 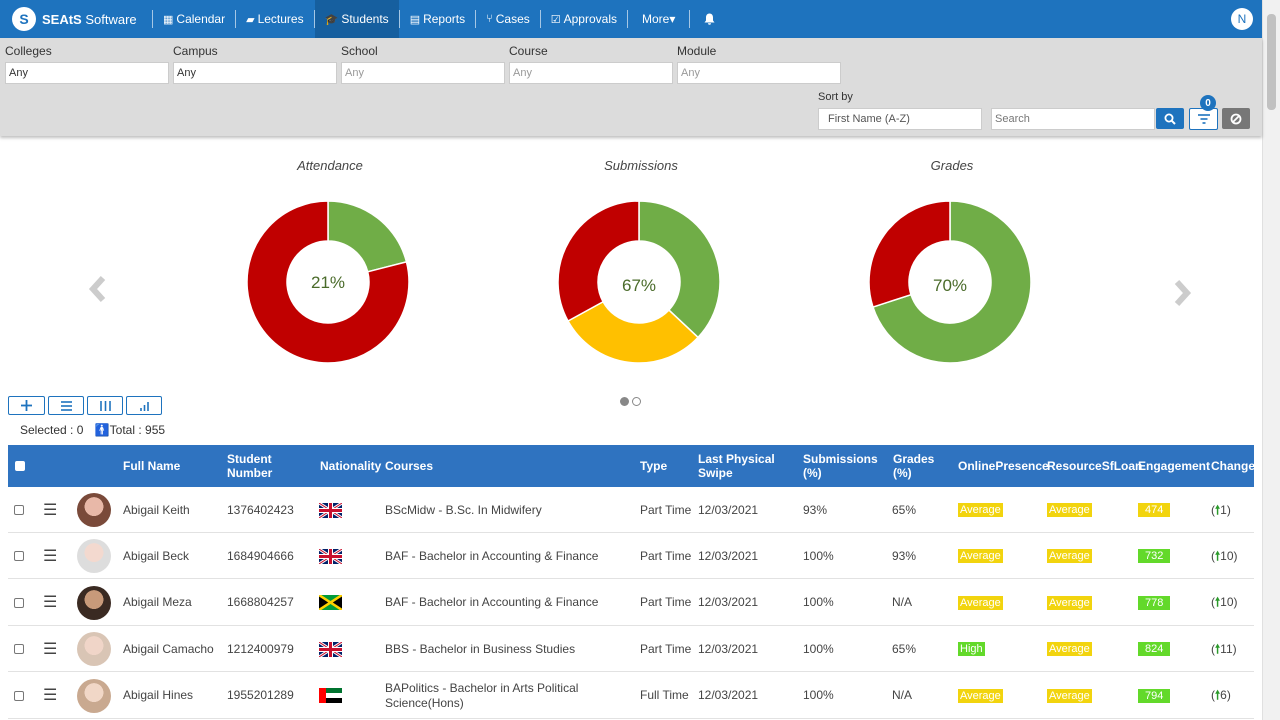 I want to click on last-swipe: 12/03/2021, so click(x=728, y=648).